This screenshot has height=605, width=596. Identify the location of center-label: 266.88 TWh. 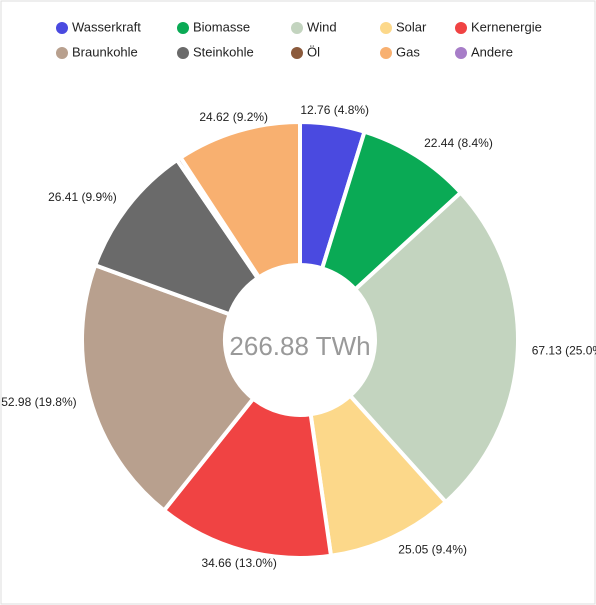
(299, 346).